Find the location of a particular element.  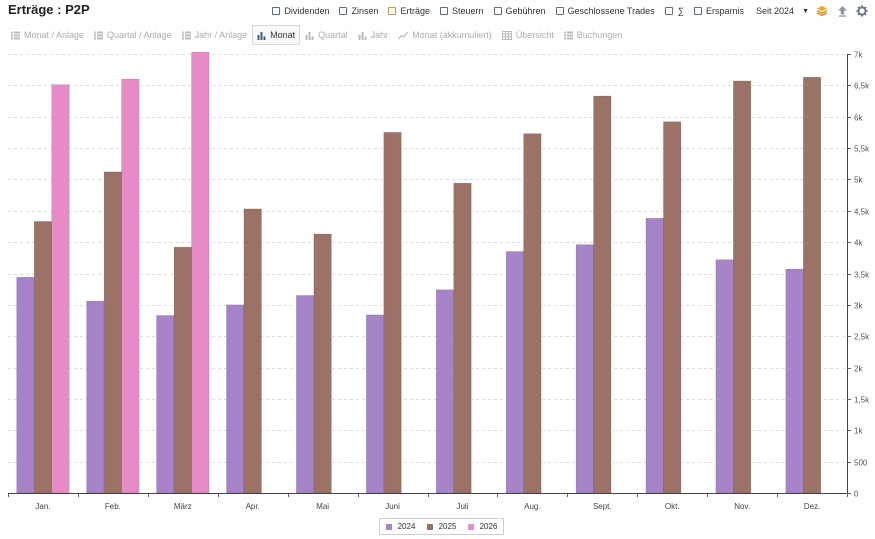

filter-gebuehren: Gebühren is located at coordinates (519, 11).